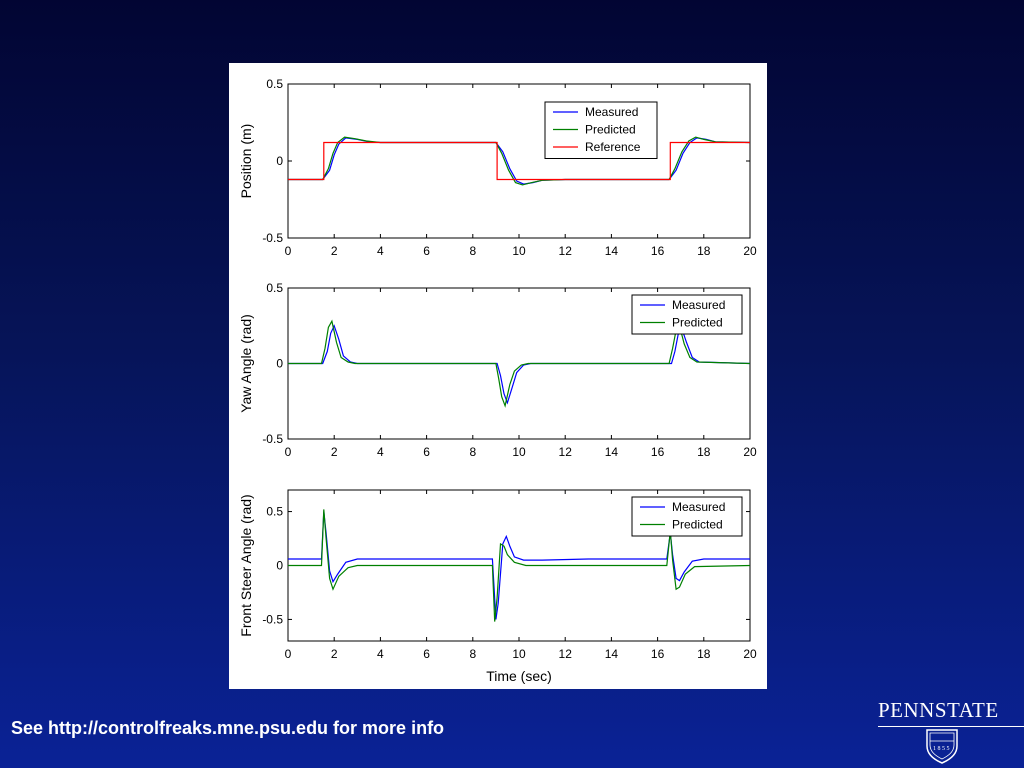 Image resolution: width=1024 pixels, height=768 pixels. Describe the element at coordinates (938, 710) in the screenshot. I see `logo-wordmark: PENNSTATE` at that location.